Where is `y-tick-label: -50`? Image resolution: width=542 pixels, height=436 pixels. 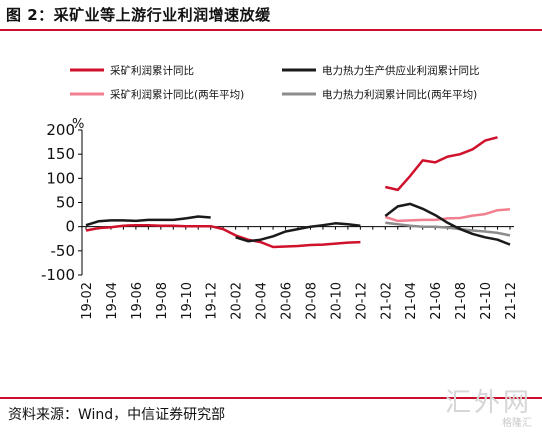
y-tick-label: -50 is located at coordinates (63, 251).